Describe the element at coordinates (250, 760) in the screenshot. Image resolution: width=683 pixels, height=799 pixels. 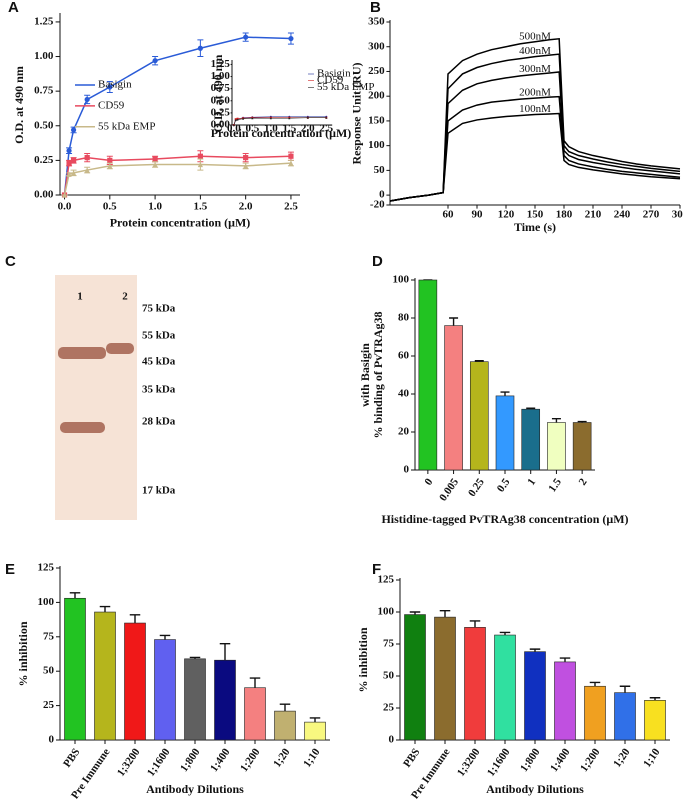
I see `x-tick-label: 1;200` at that location.